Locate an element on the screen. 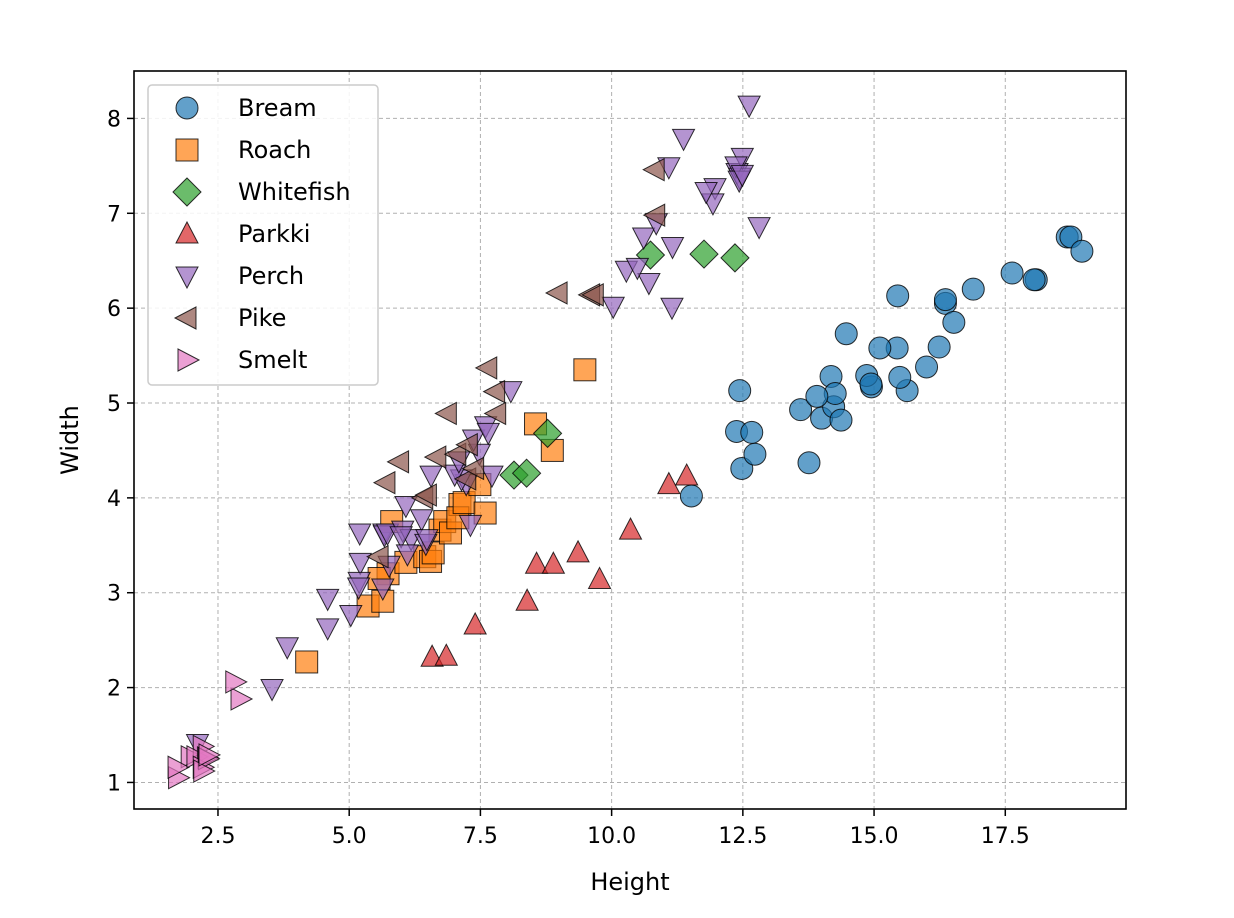  y-tick-label: 2 is located at coordinates (114, 689).